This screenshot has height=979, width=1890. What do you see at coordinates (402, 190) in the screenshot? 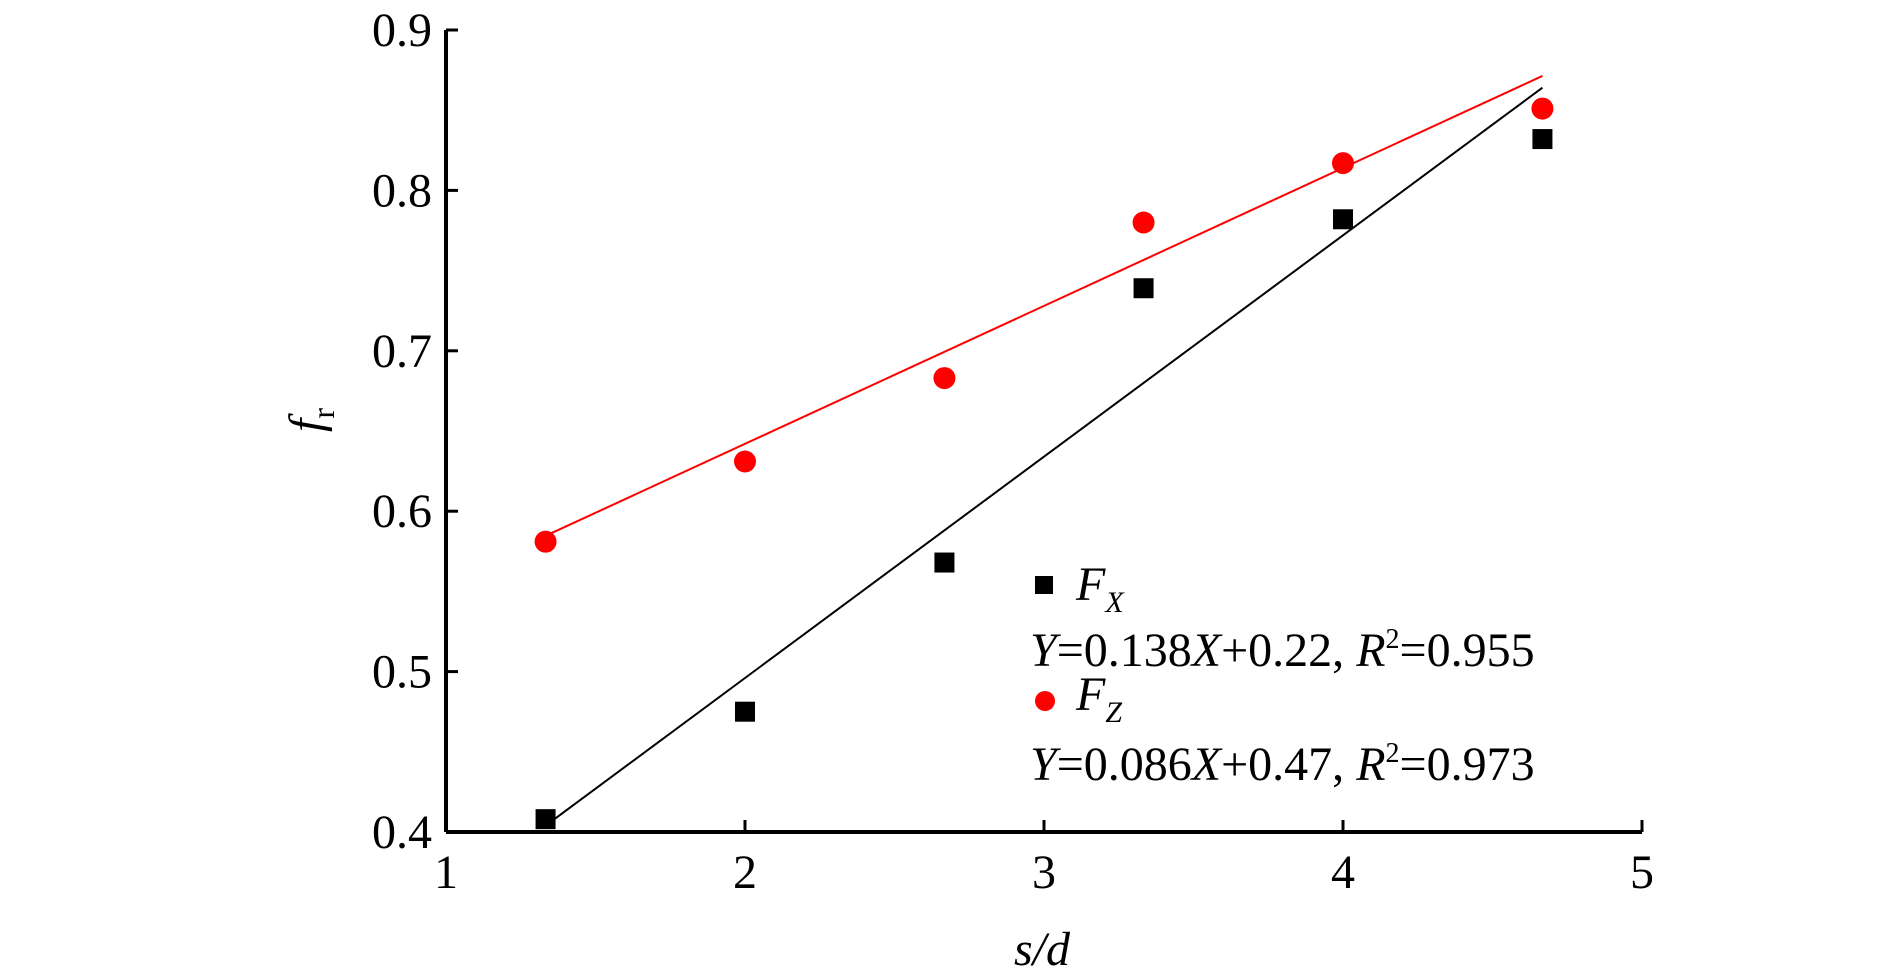
I see `y-tick-label: 0.8` at bounding box center [402, 190].